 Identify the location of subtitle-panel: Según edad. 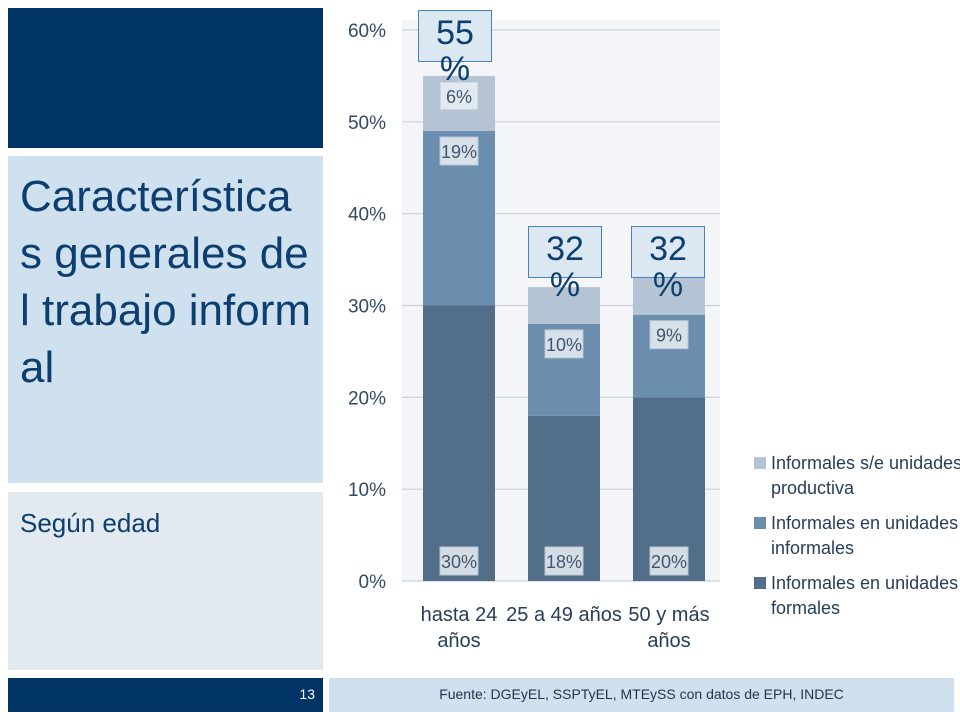
(165, 581).